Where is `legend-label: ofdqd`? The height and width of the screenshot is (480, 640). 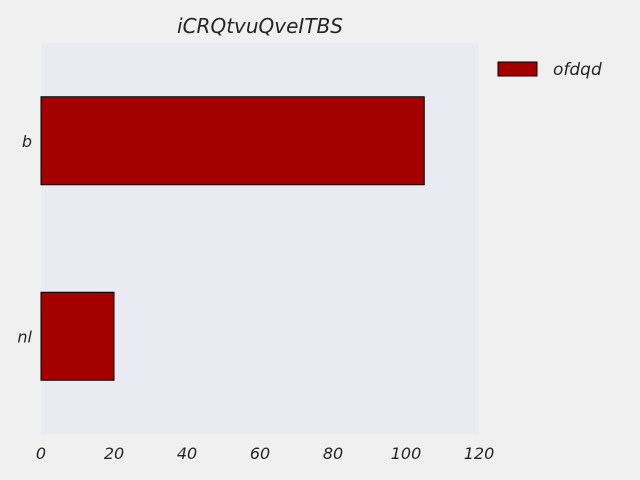
legend-label: ofdqd is located at coordinates (577, 70).